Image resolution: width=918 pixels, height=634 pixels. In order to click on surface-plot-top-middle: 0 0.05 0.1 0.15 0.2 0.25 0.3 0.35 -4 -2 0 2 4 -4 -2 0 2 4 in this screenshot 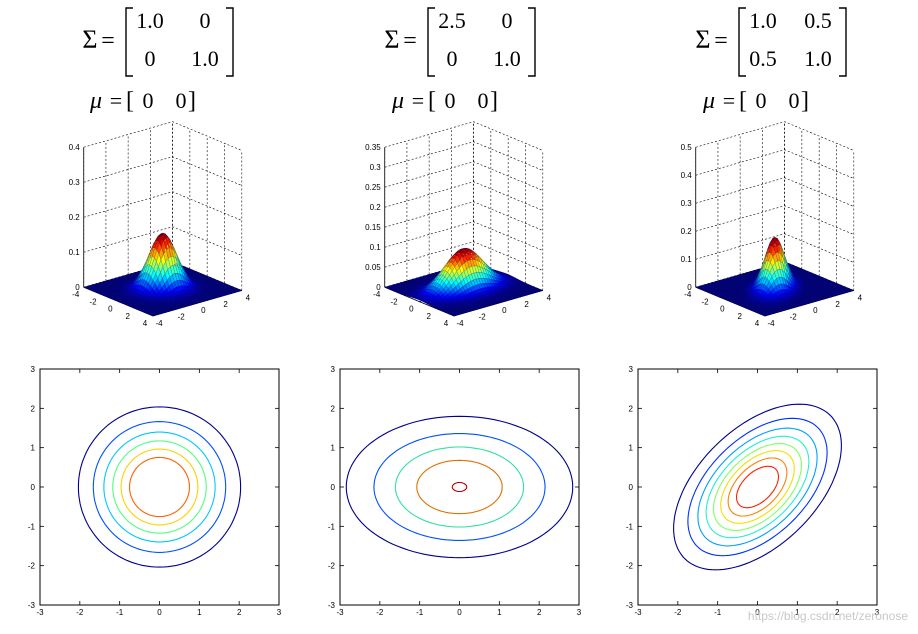, I will do `click(458, 224)`.